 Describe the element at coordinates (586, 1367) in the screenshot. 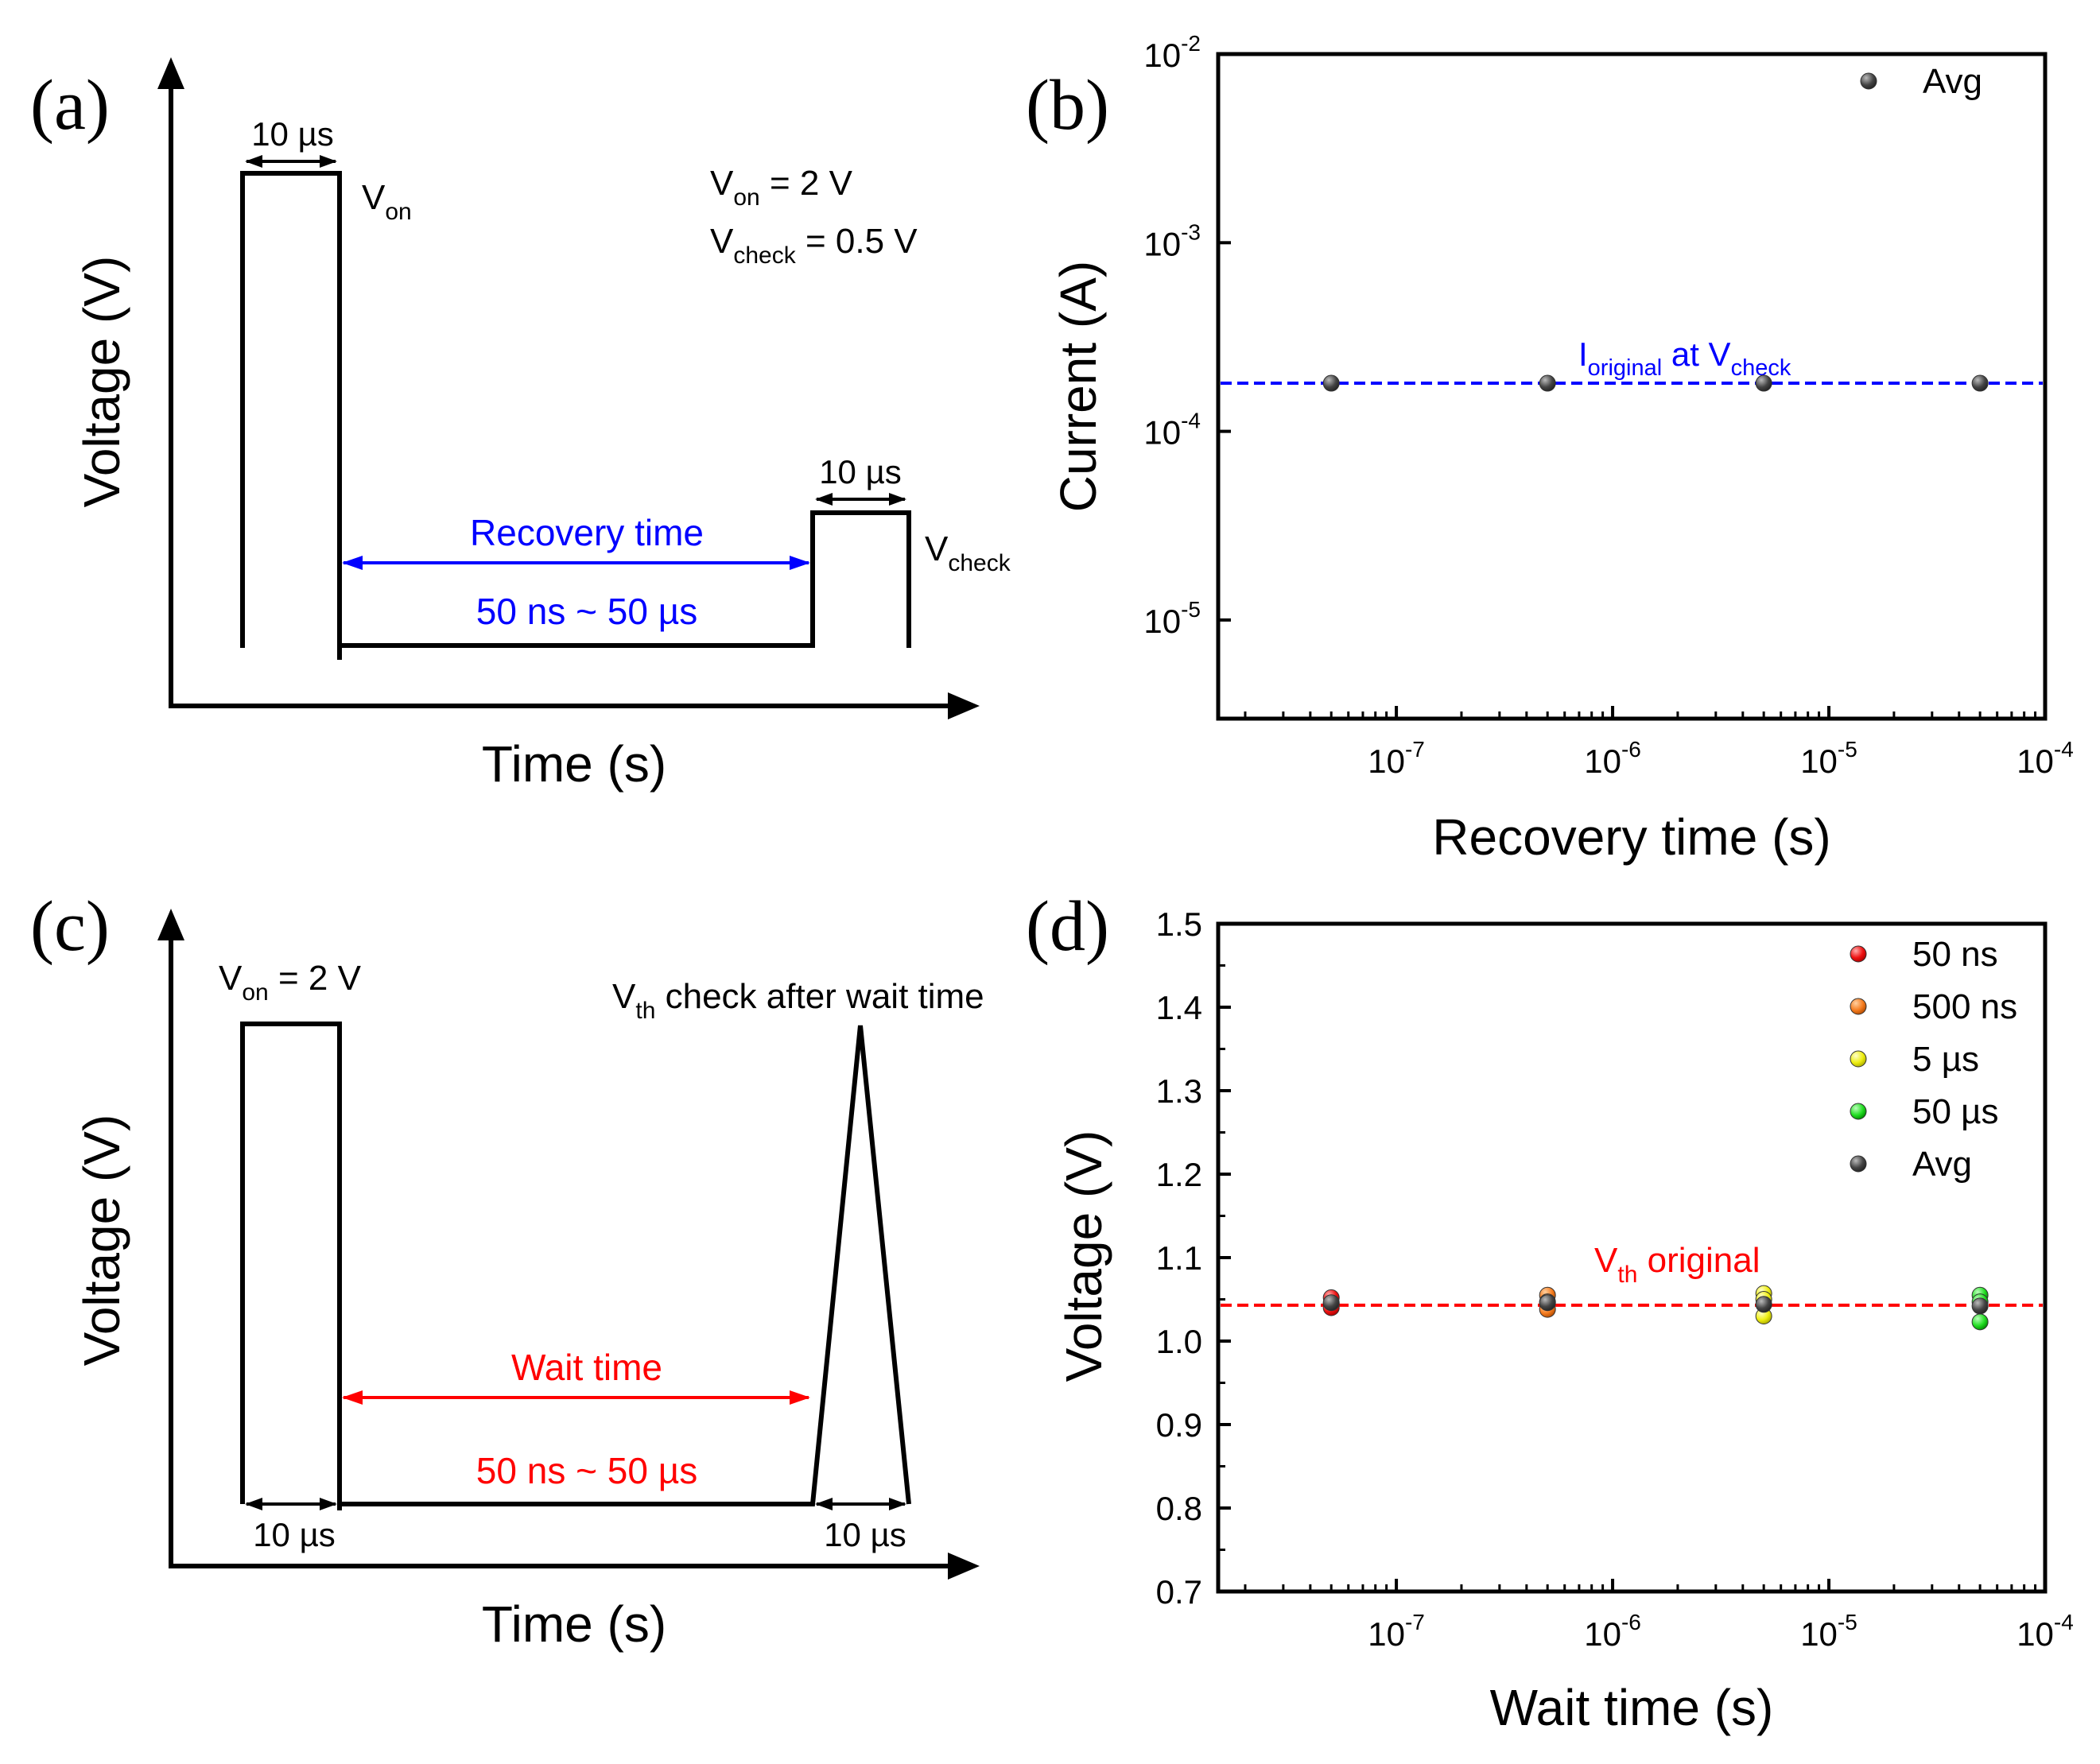

I see `panel-c-wait-label: Wait time` at that location.